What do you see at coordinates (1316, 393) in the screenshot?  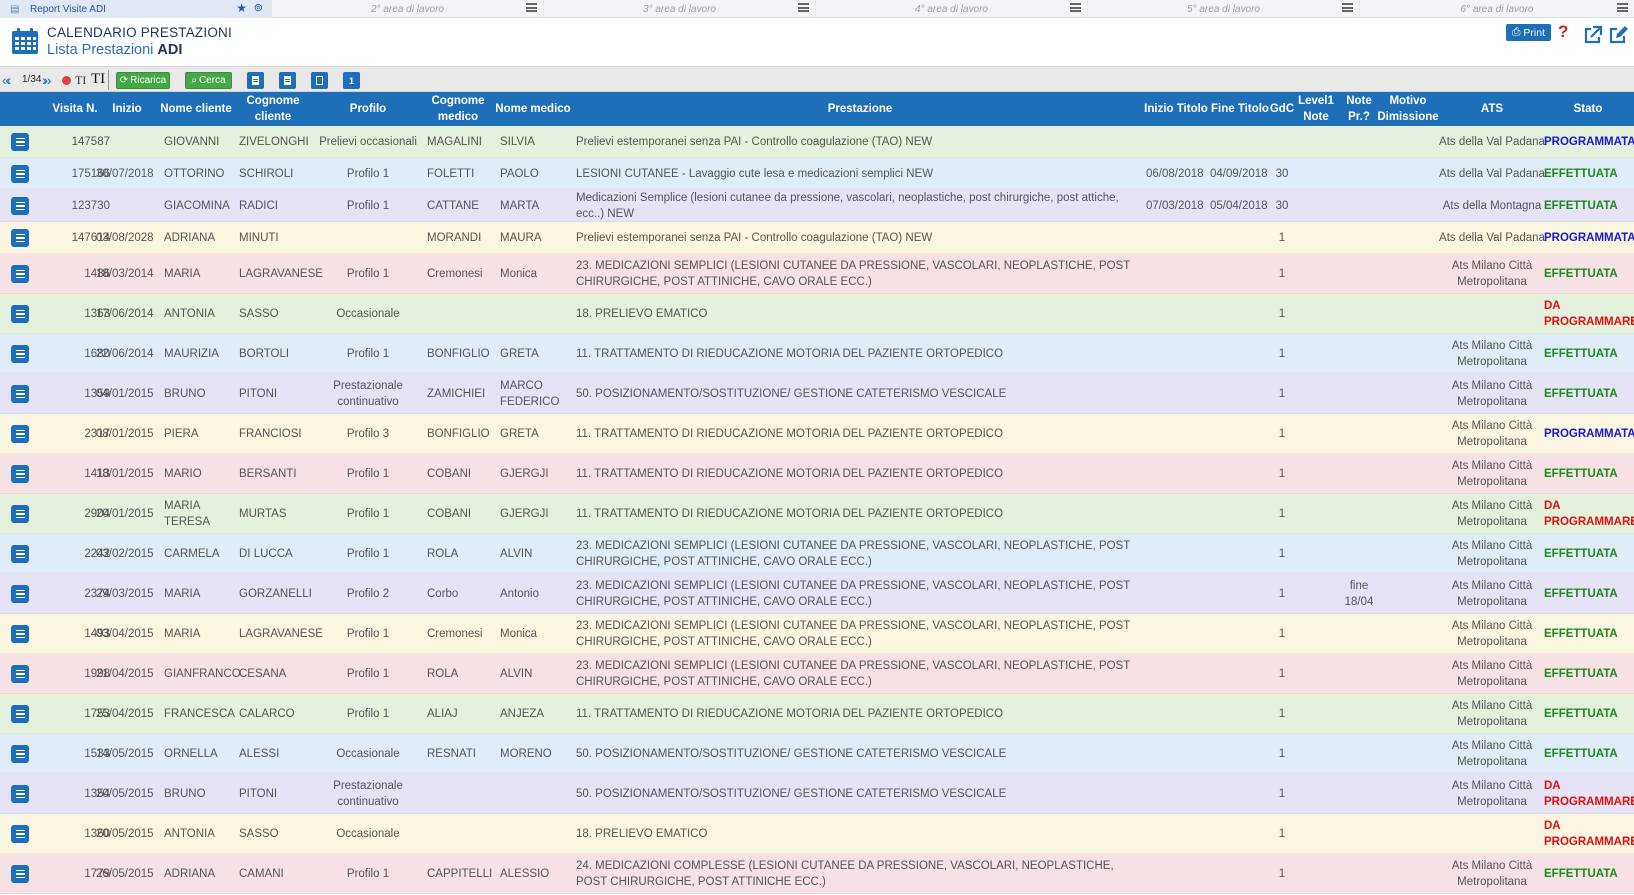 I see `cell-l1note` at bounding box center [1316, 393].